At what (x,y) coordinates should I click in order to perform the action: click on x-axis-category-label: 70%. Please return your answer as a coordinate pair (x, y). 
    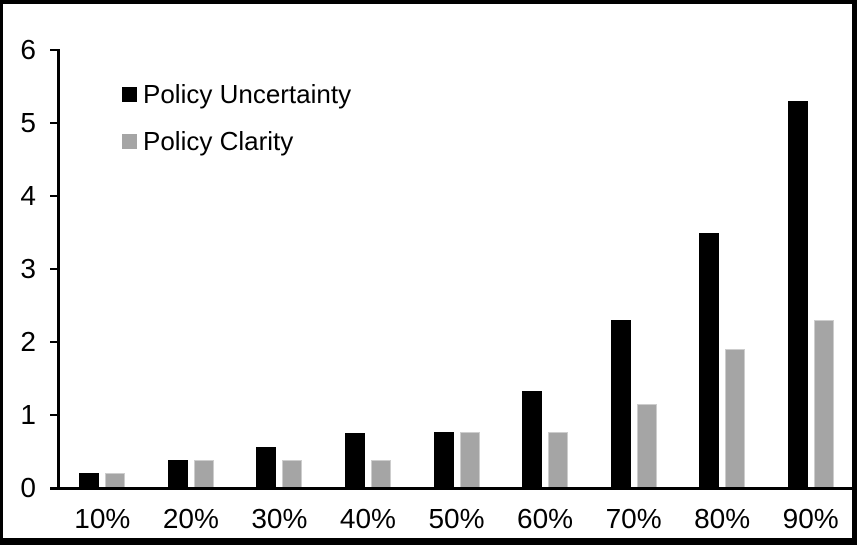
    Looking at the image, I should click on (633, 518).